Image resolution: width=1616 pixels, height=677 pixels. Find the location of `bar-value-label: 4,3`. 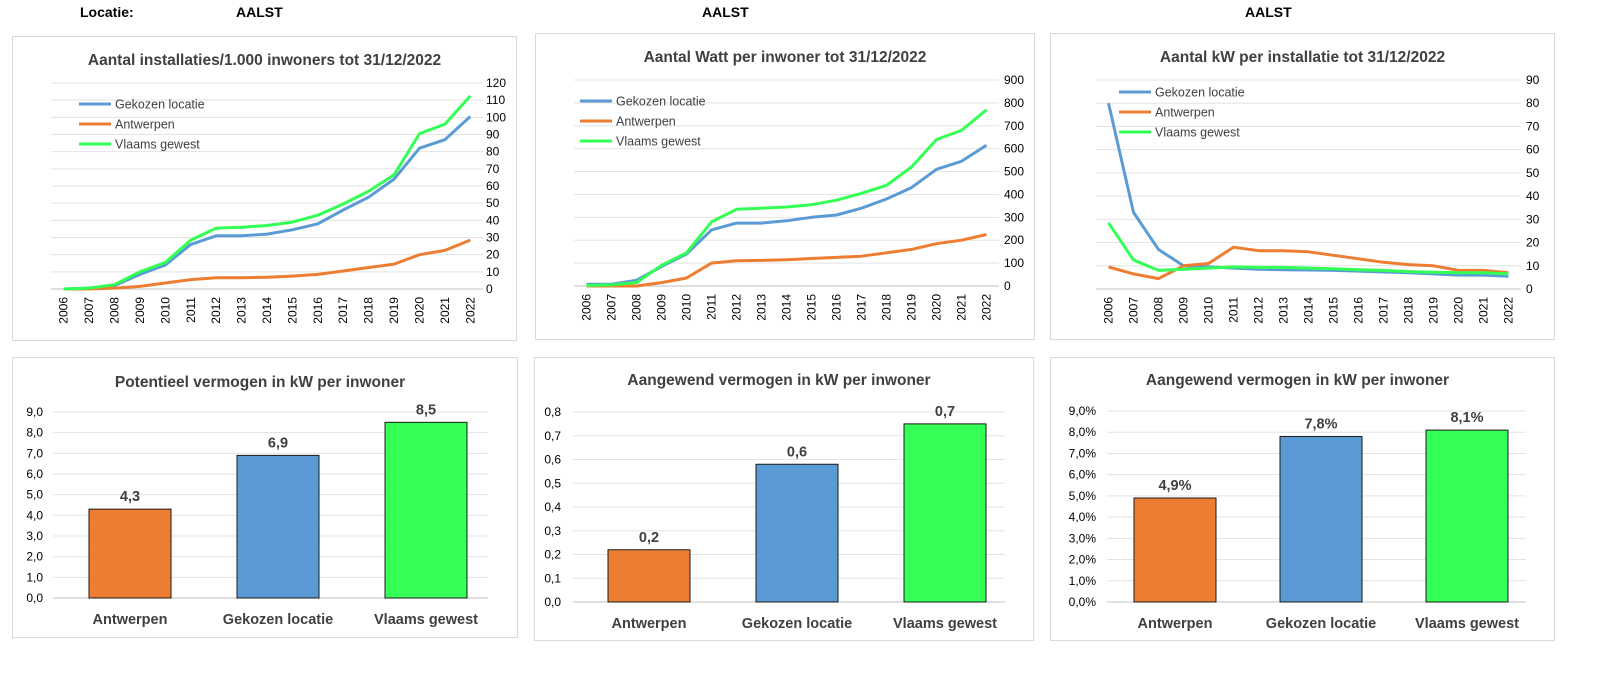

bar-value-label: 4,3 is located at coordinates (130, 497).